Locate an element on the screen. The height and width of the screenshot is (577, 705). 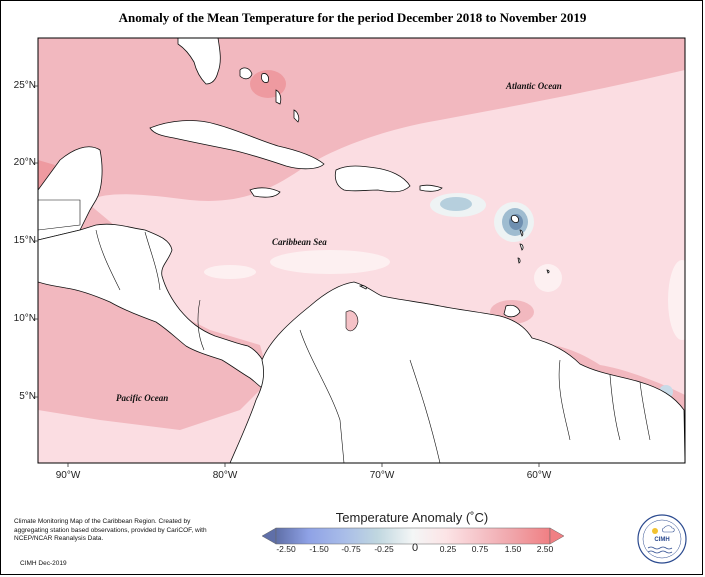
credit-date: CIMH Dec-2019 is located at coordinates (43, 563).